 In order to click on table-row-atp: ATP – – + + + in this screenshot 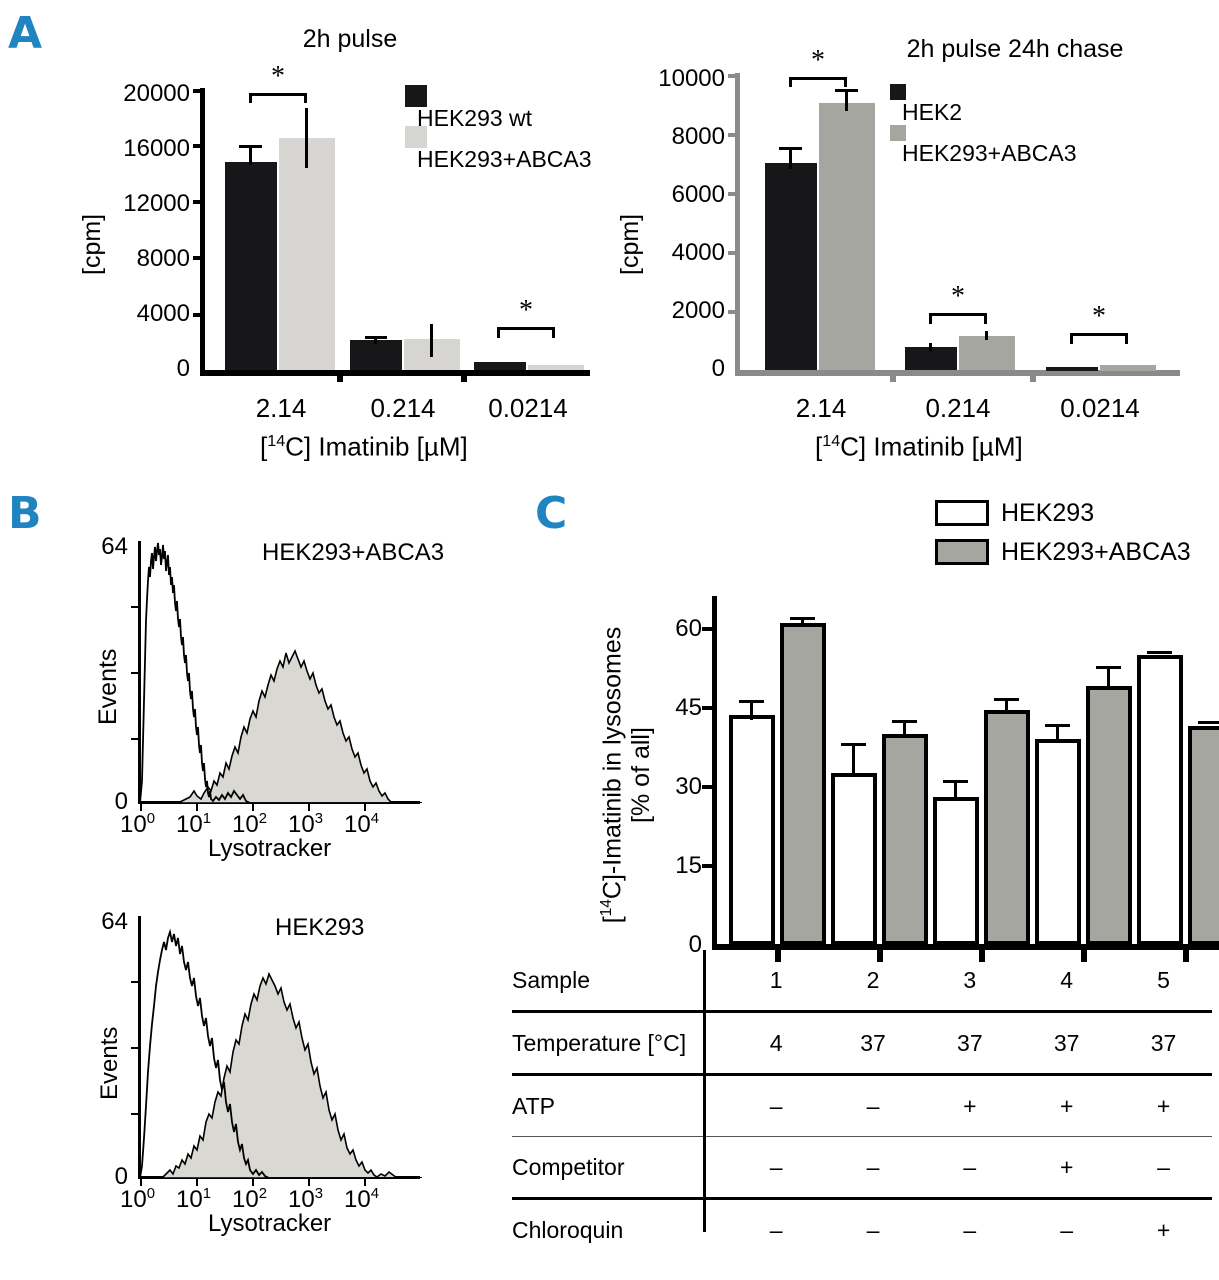, I will do `click(862, 1105)`.